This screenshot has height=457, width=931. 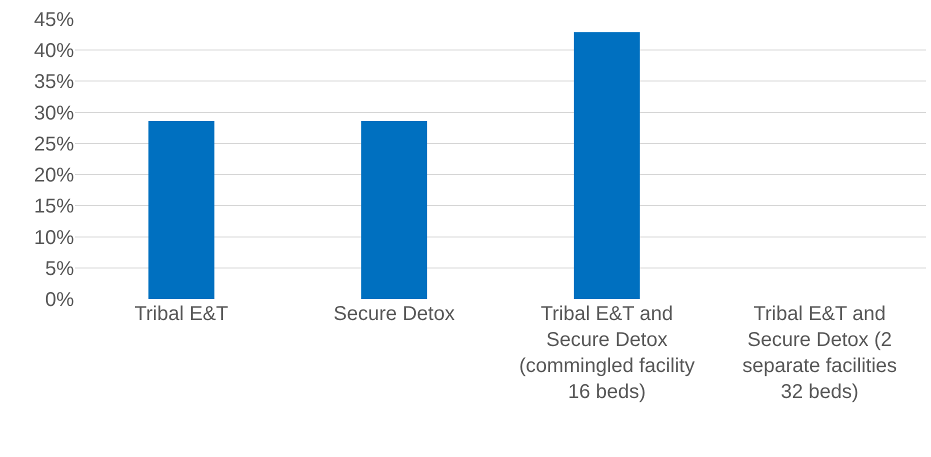 I want to click on y-tick-label: 25%, so click(x=54, y=144).